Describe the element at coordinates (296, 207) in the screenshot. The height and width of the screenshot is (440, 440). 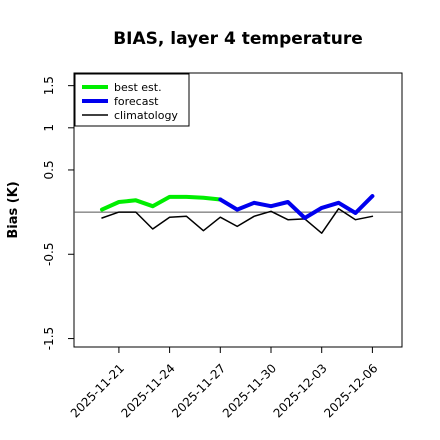
I see `series-line-forecast` at that location.